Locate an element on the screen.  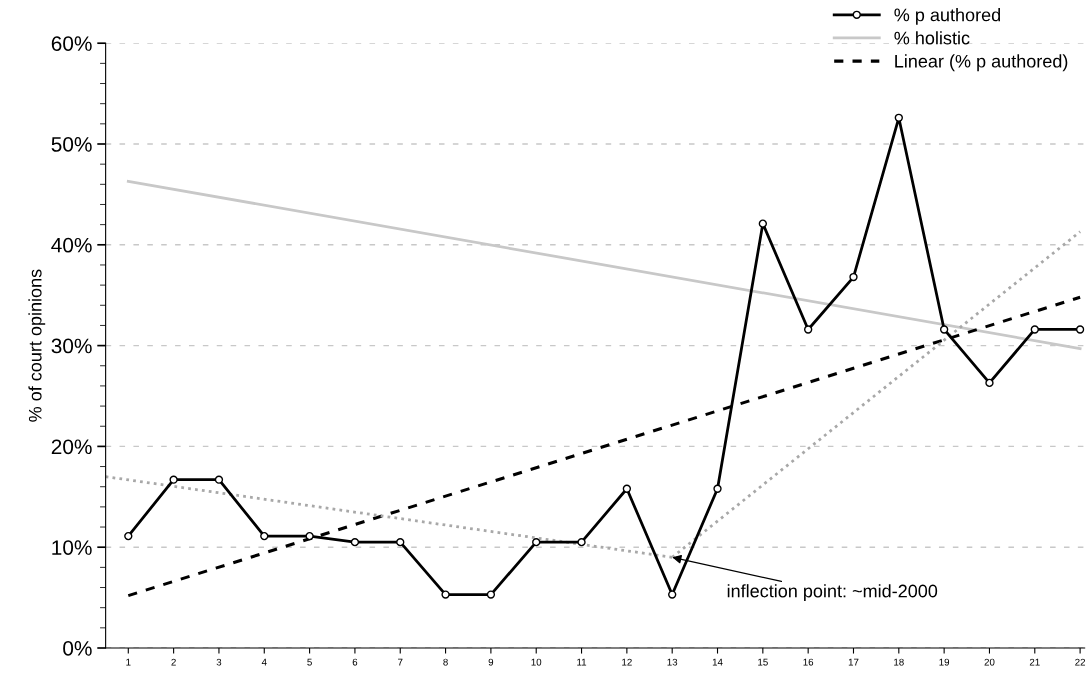
x-tick-label: 14 is located at coordinates (717, 662).